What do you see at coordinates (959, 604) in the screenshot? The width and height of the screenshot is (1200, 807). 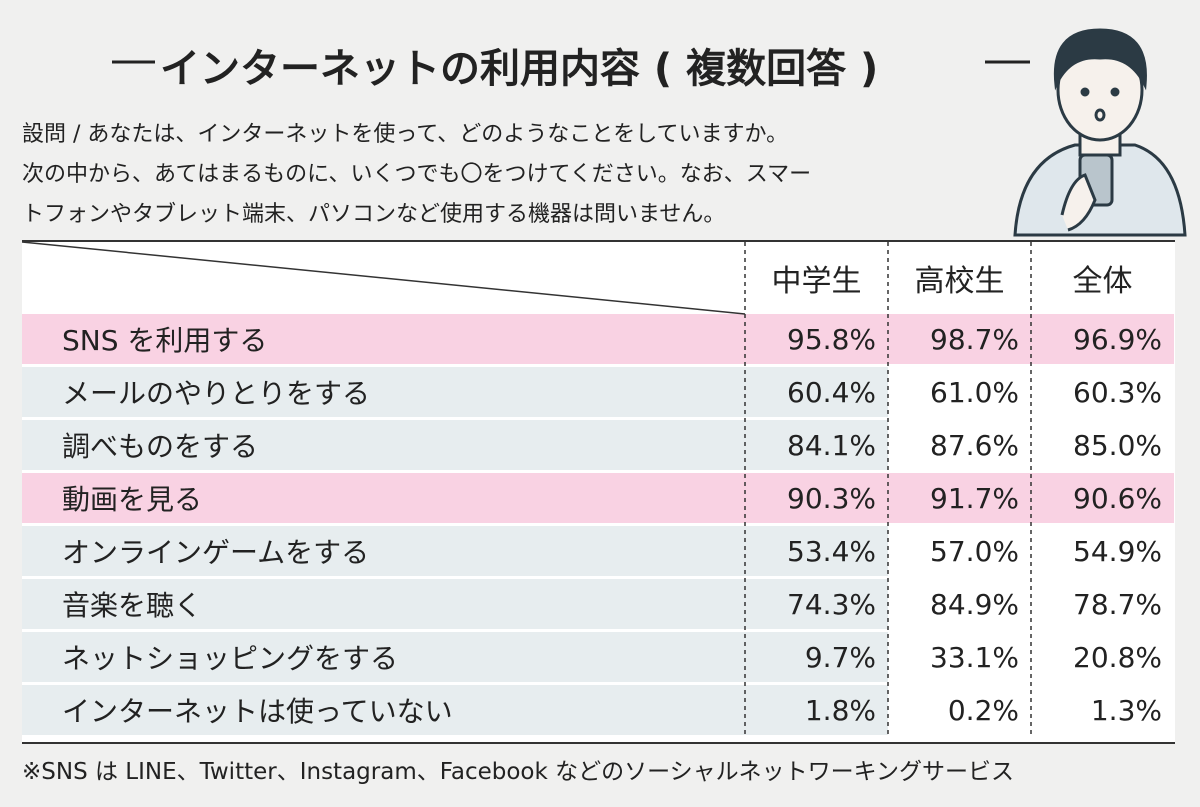 I see `value-cell: 84.9%` at bounding box center [959, 604].